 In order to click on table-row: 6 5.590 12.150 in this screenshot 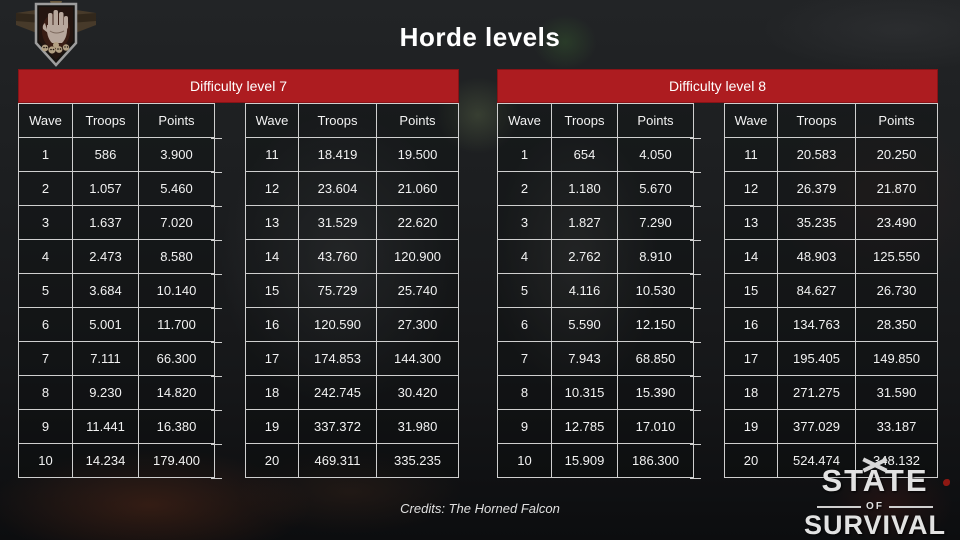, I will do `click(595, 324)`.